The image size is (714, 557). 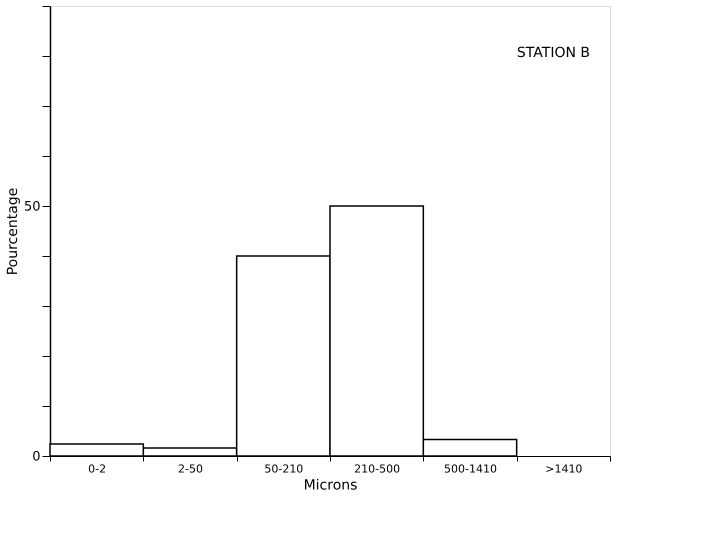 What do you see at coordinates (284, 469) in the screenshot?
I see `x-tick-label: 50-210` at bounding box center [284, 469].